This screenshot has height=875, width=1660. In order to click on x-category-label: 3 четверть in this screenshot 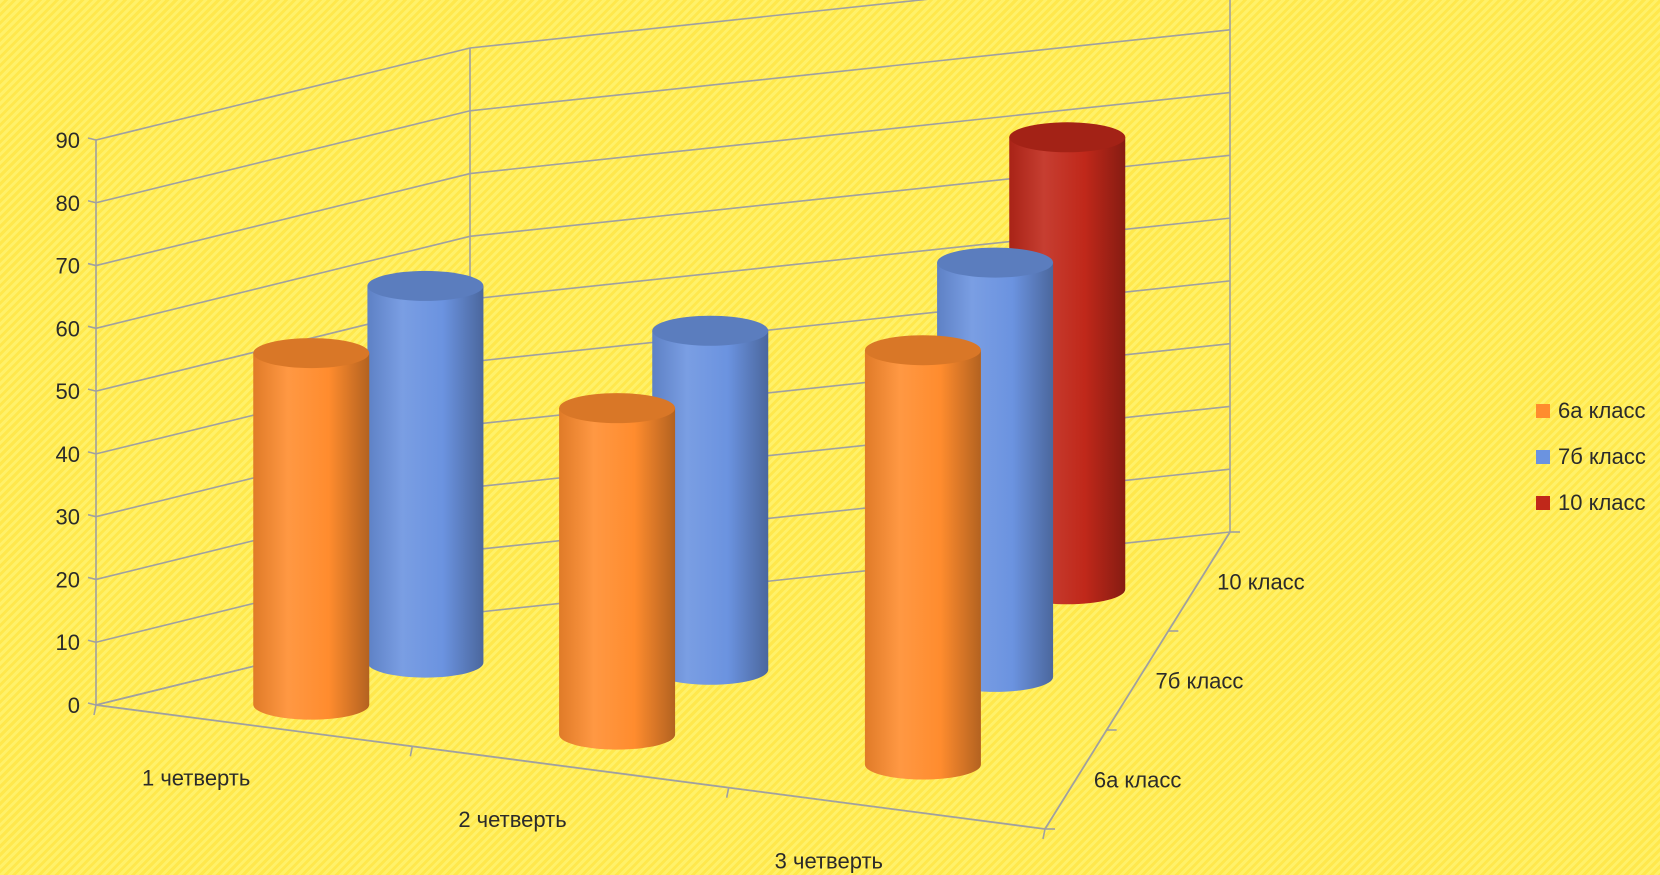, I will do `click(829, 860)`.